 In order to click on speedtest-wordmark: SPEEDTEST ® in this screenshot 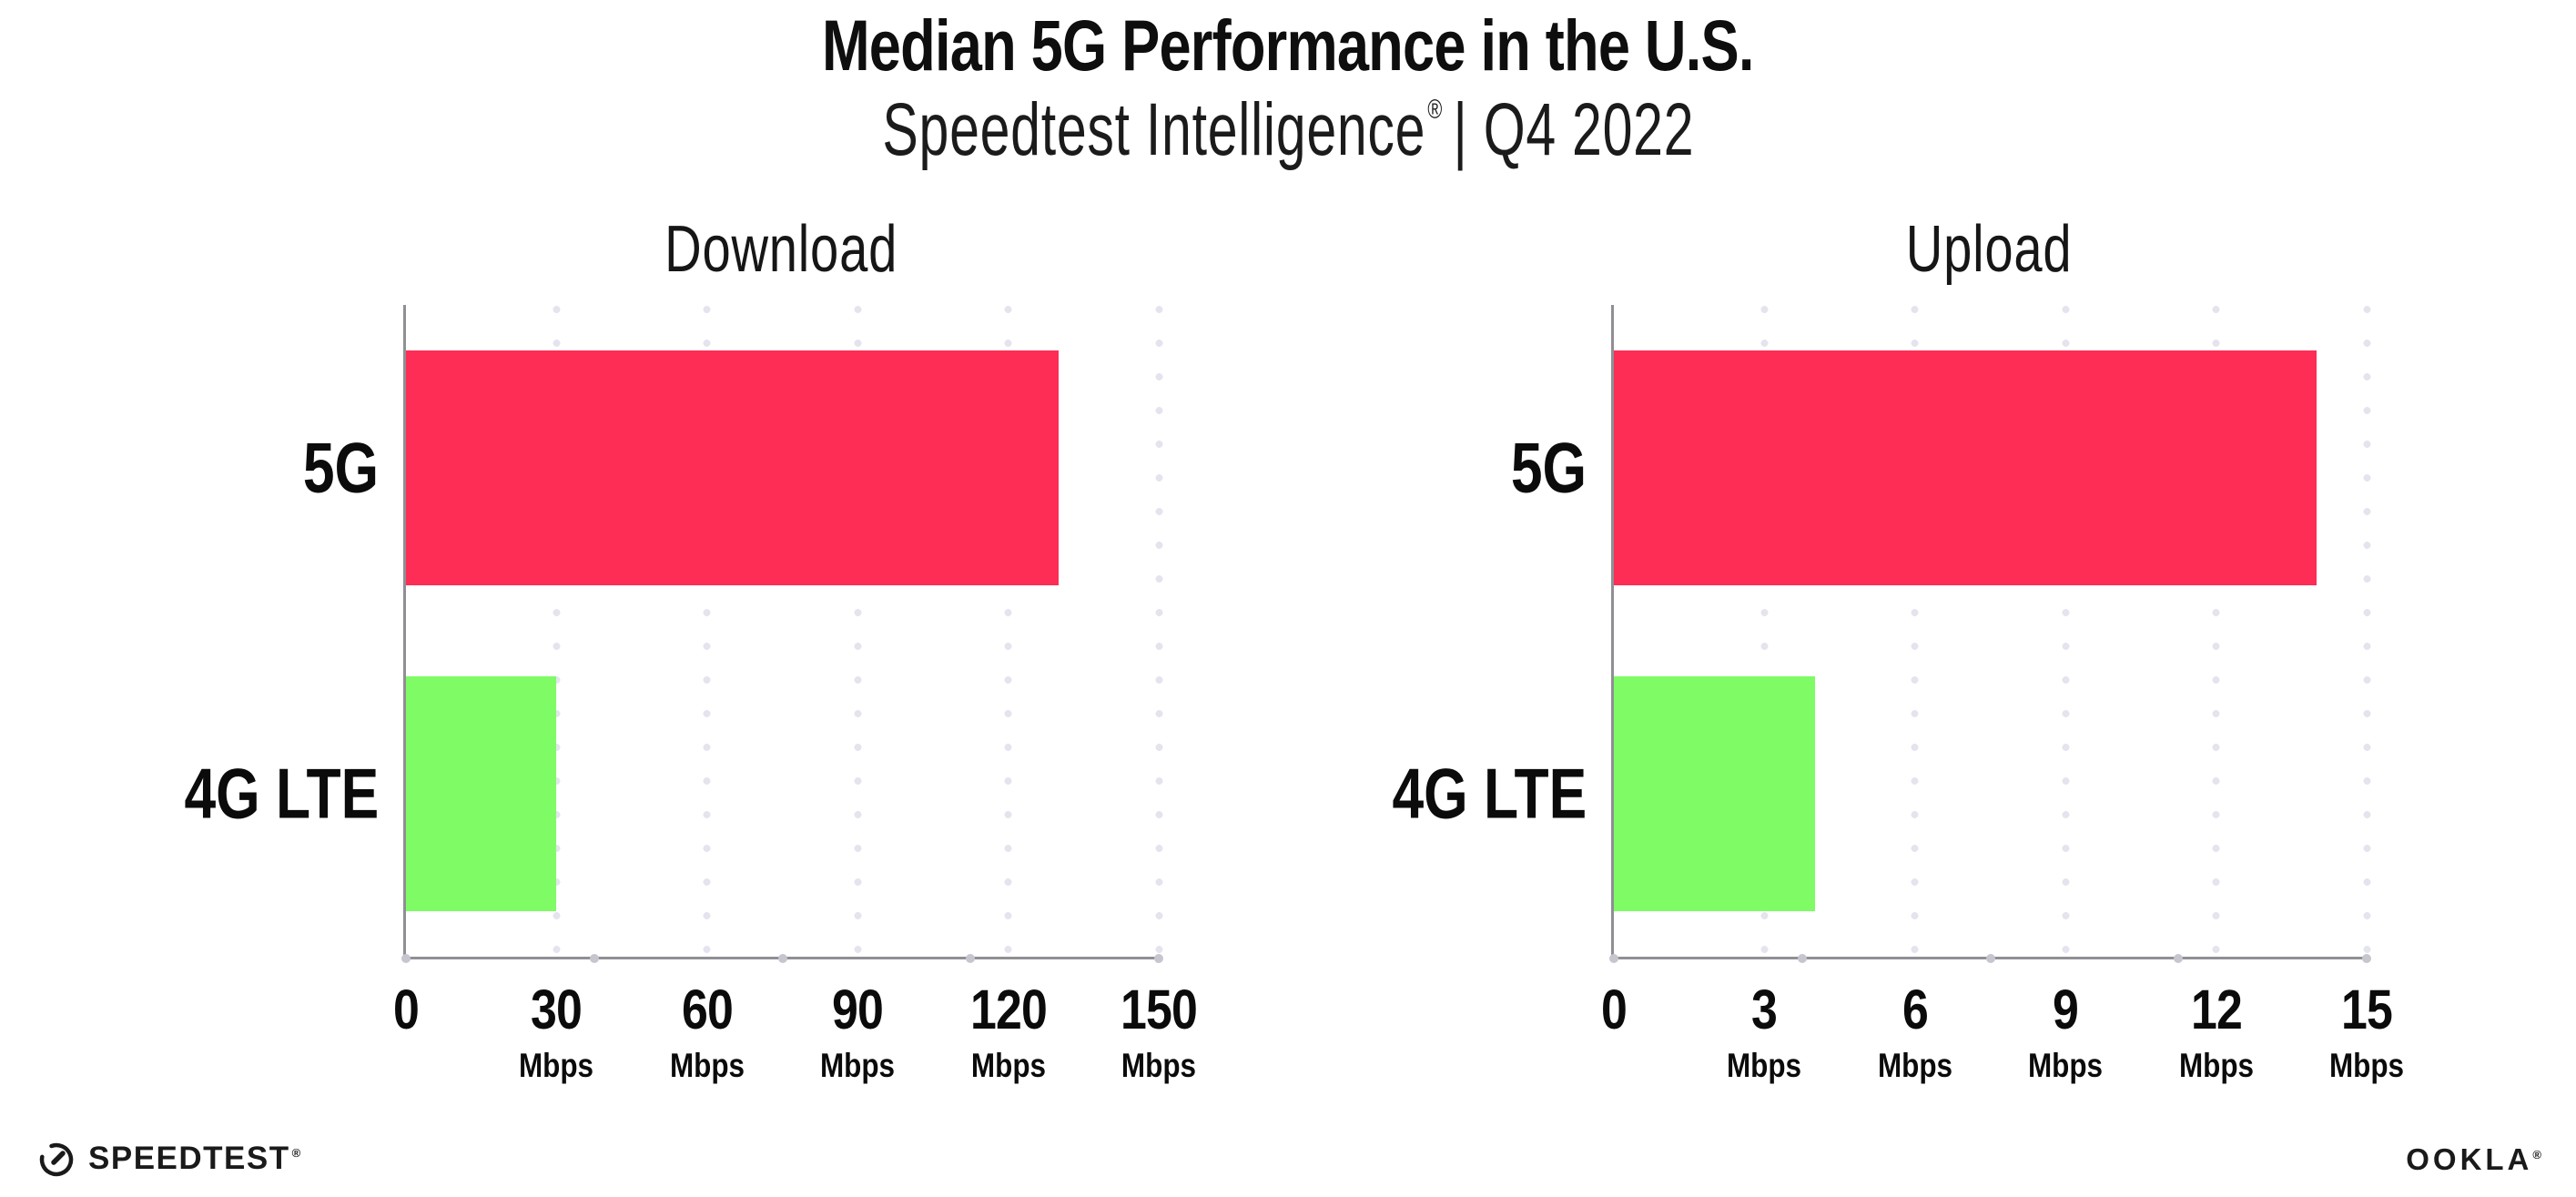, I will do `click(195, 1159)`.